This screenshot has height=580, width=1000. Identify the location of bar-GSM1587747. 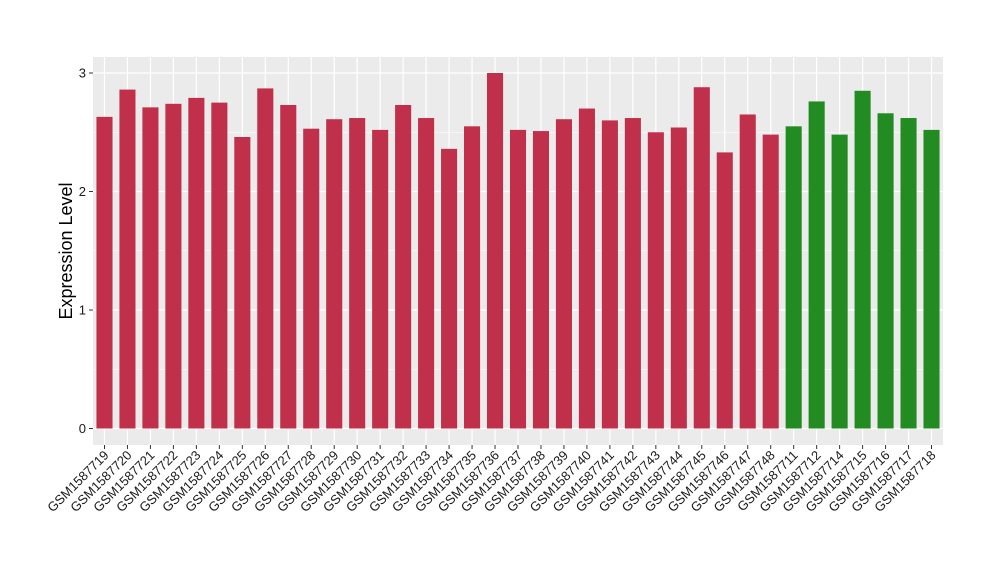
(747, 271).